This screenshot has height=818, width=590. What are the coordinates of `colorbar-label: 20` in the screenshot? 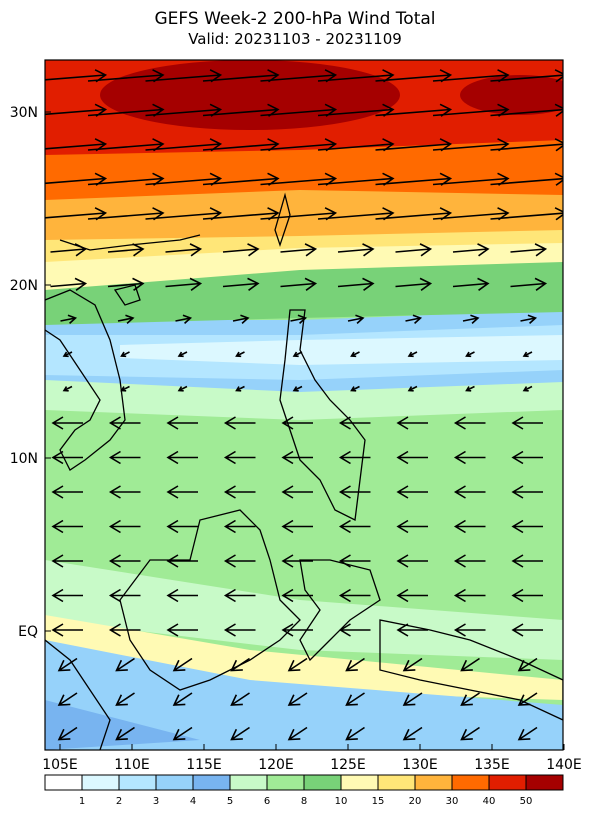 It's located at (415, 801).